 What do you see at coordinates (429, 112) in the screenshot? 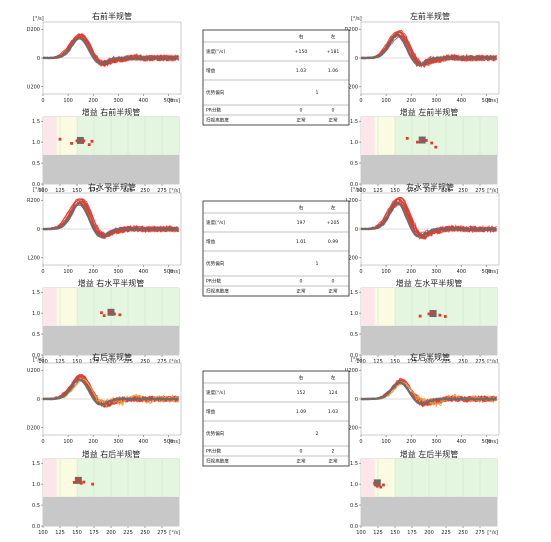
I see `rp-gain-title: 增益 左前半规管` at bounding box center [429, 112].